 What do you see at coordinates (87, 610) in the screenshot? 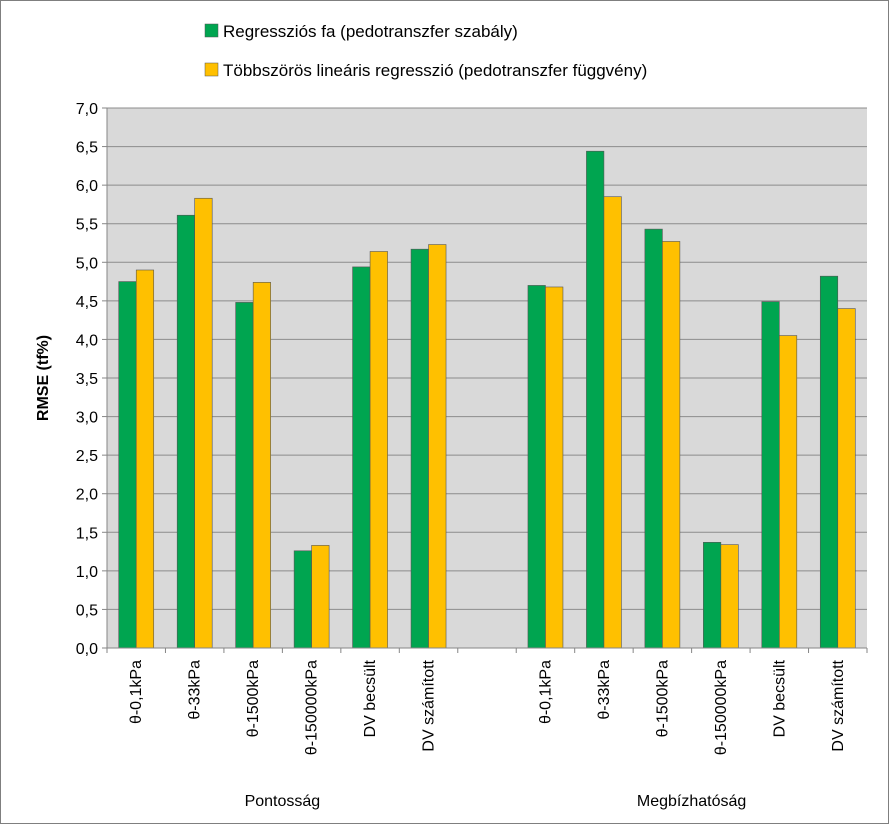
I see `y-tick-label: 0,5` at bounding box center [87, 610].